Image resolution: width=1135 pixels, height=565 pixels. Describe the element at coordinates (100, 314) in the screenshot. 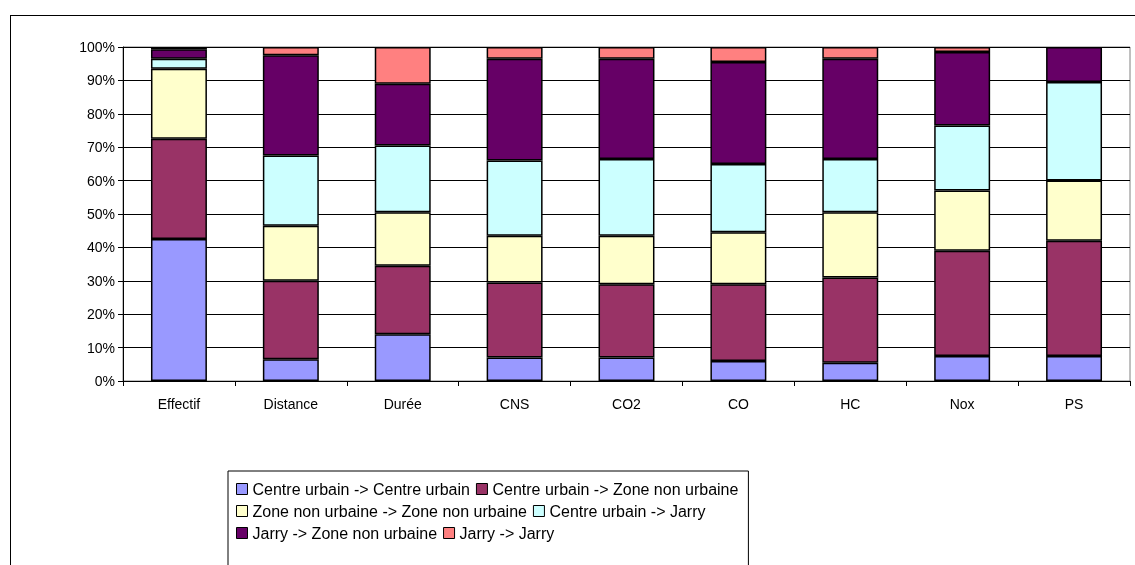

I see `y-tick-label: 20%` at that location.